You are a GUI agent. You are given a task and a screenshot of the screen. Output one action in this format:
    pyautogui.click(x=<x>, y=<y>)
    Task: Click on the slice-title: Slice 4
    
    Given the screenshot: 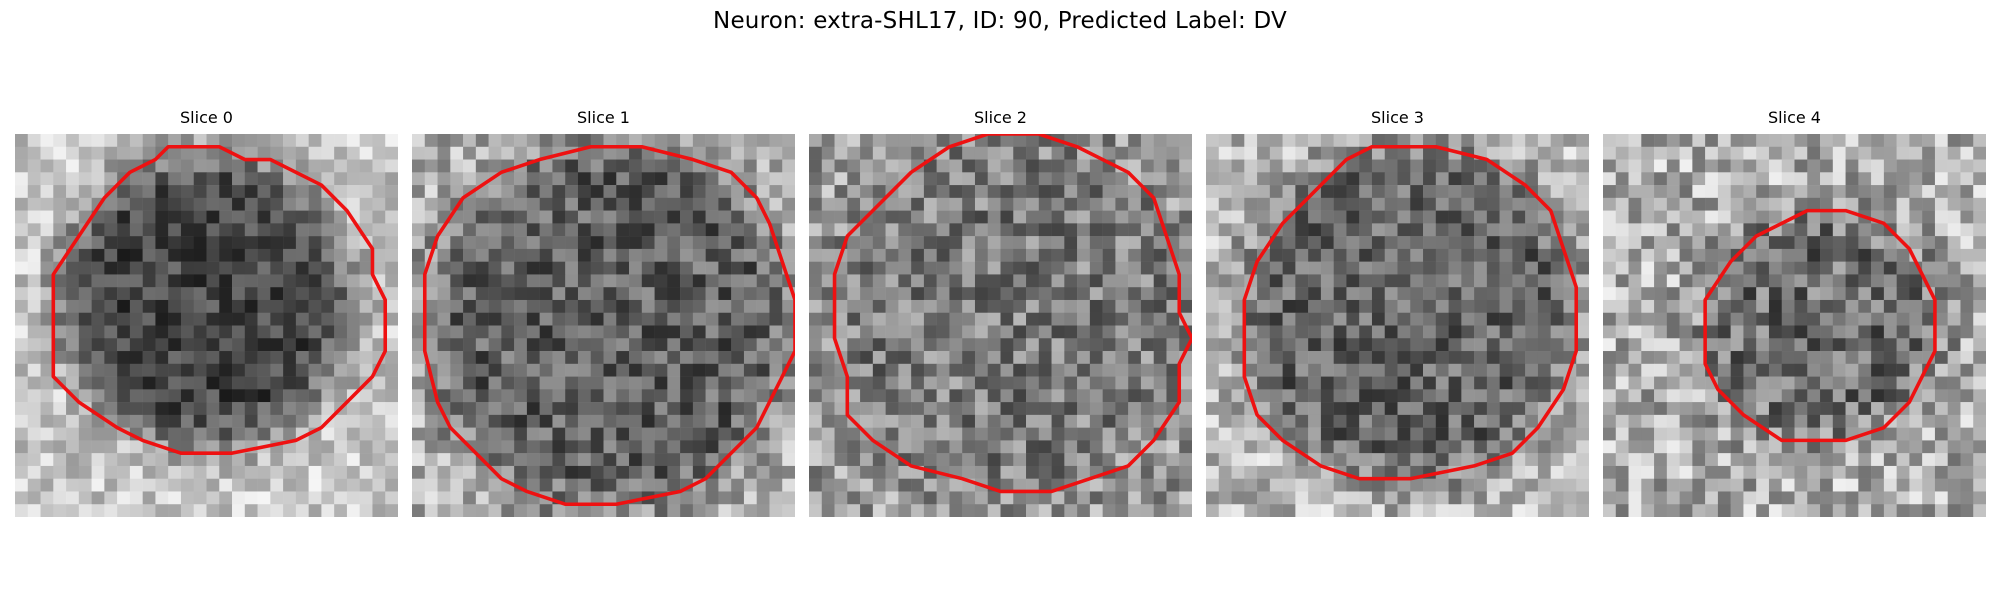 What is the action you would take?
    pyautogui.click(x=1794, y=117)
    